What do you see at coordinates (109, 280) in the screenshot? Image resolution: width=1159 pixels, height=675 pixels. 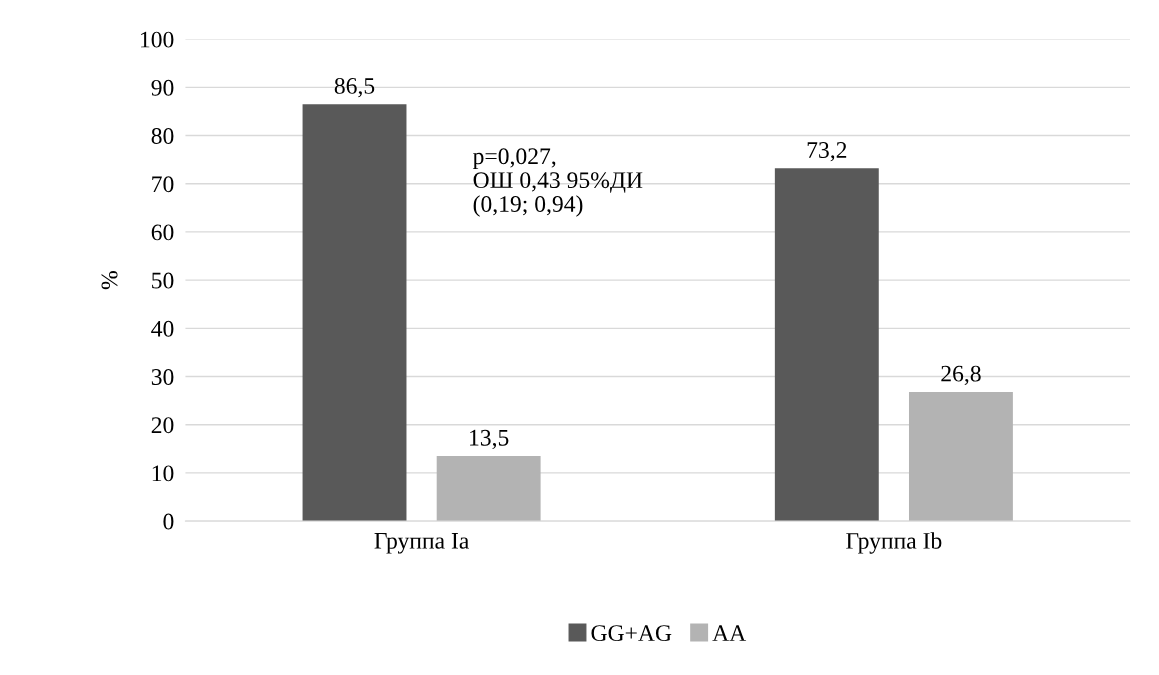 I see `y-axis-title: %` at bounding box center [109, 280].